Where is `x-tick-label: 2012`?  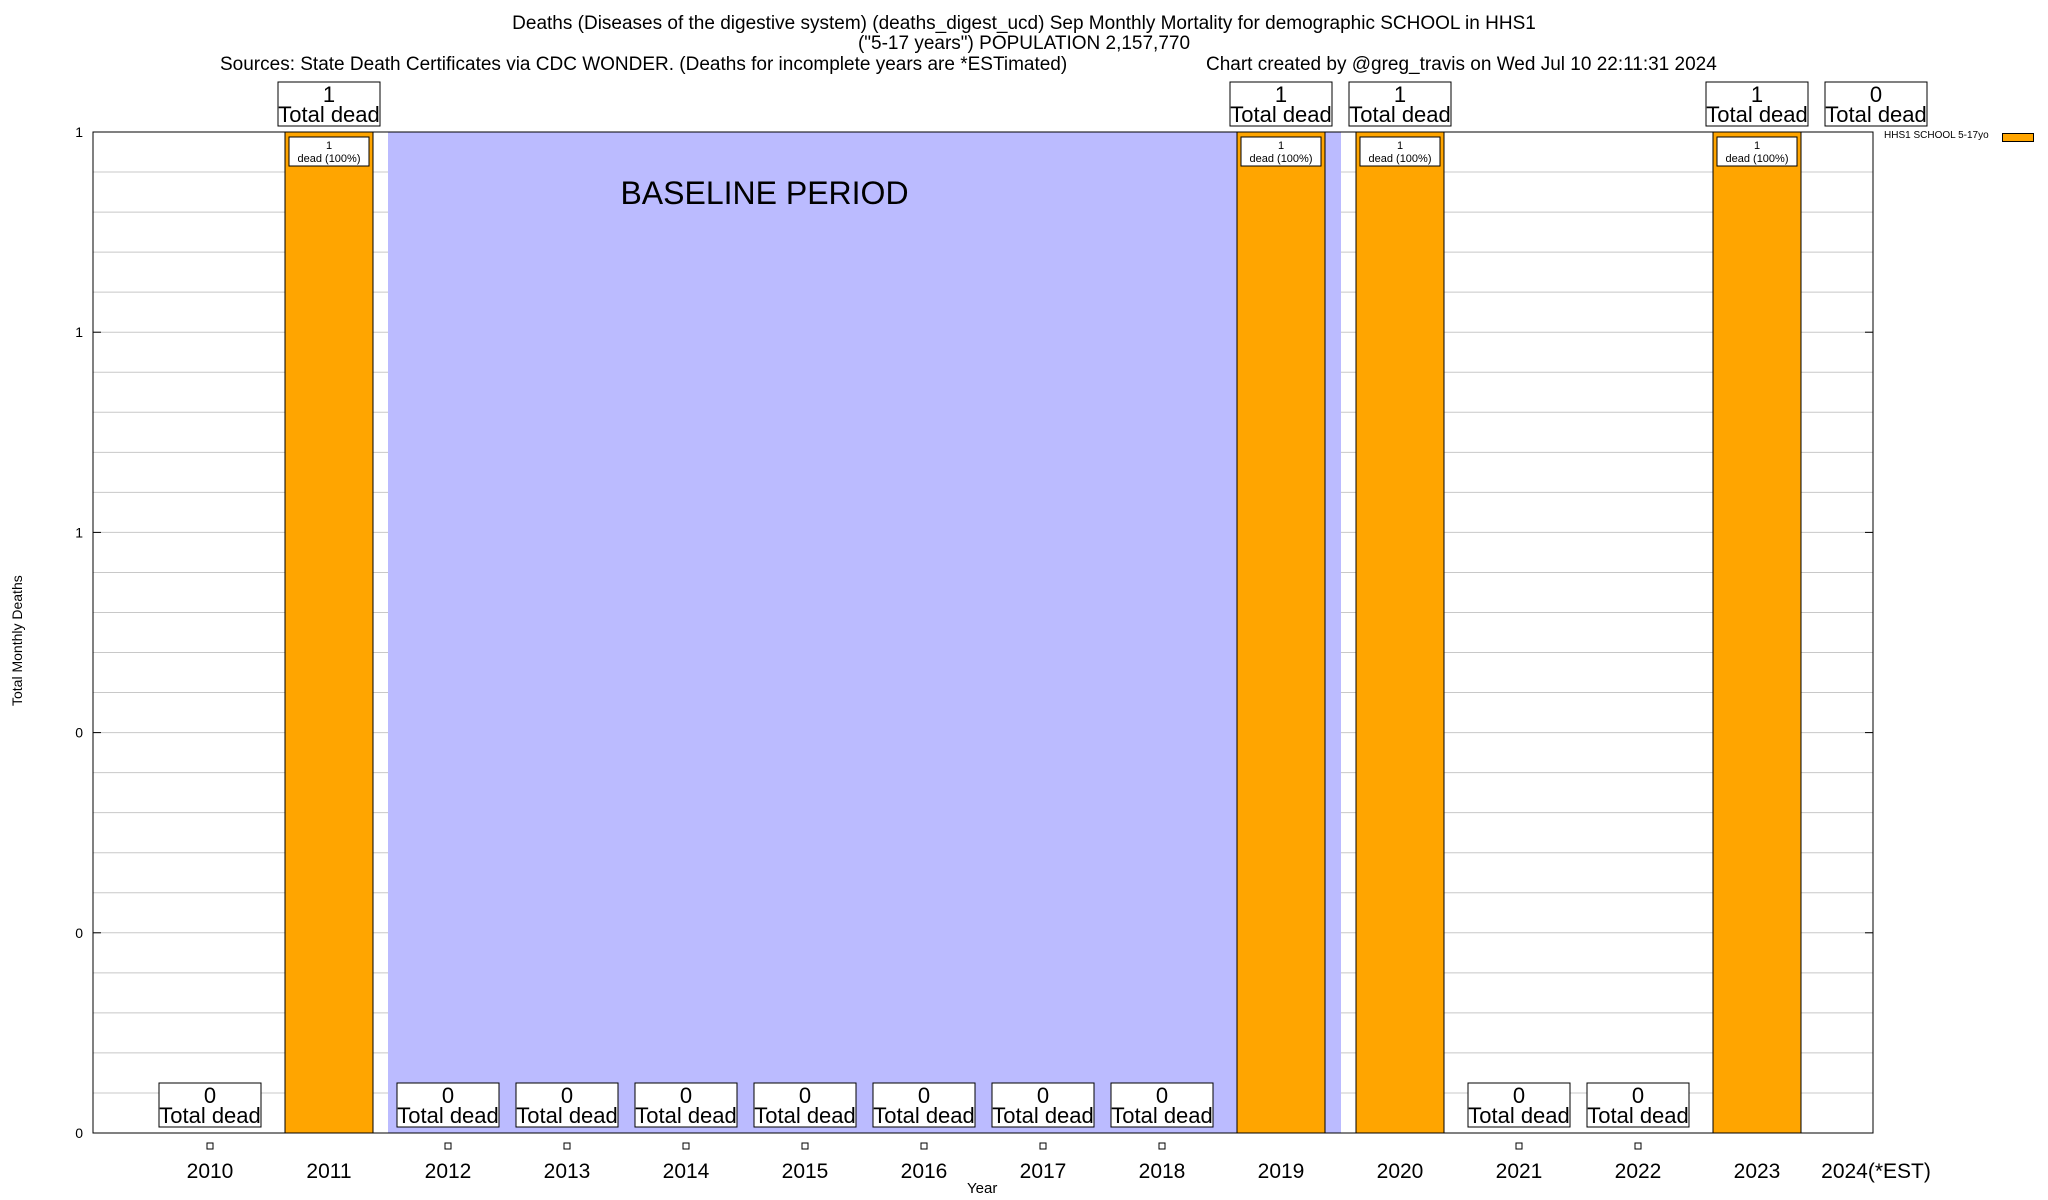 x-tick-label: 2012 is located at coordinates (448, 1171).